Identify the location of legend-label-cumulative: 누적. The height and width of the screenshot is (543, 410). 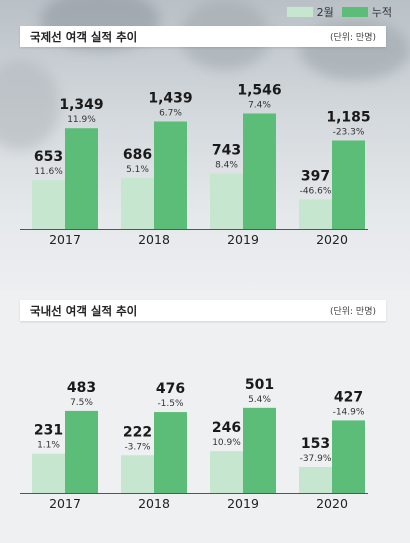
(381, 12).